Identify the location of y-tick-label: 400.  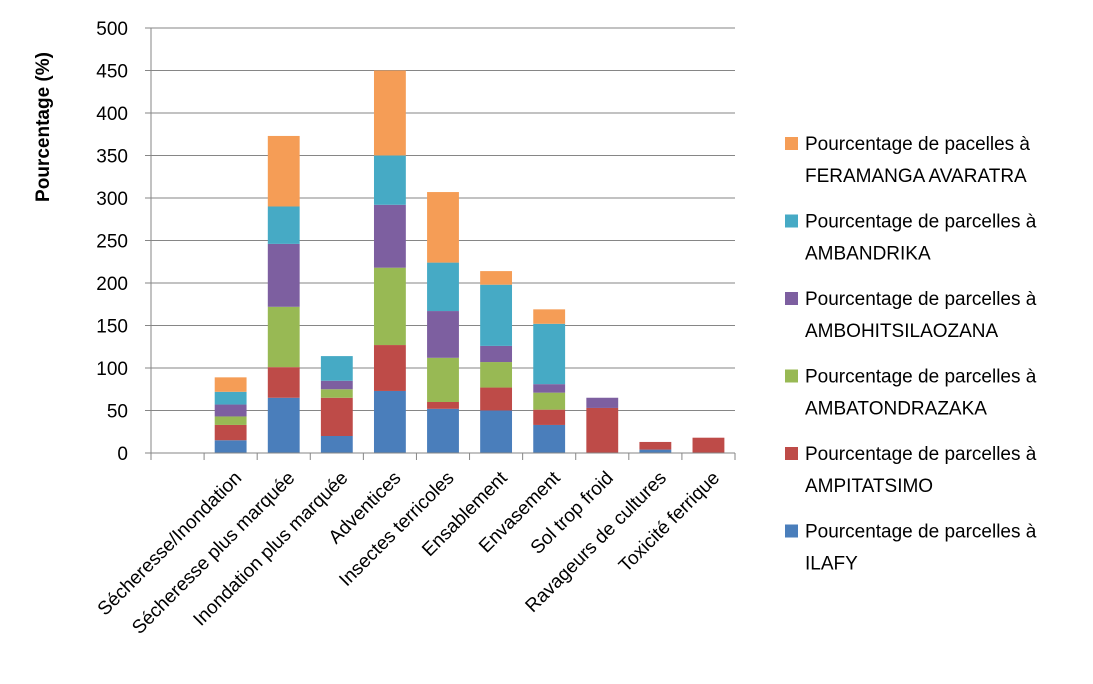
(112, 114).